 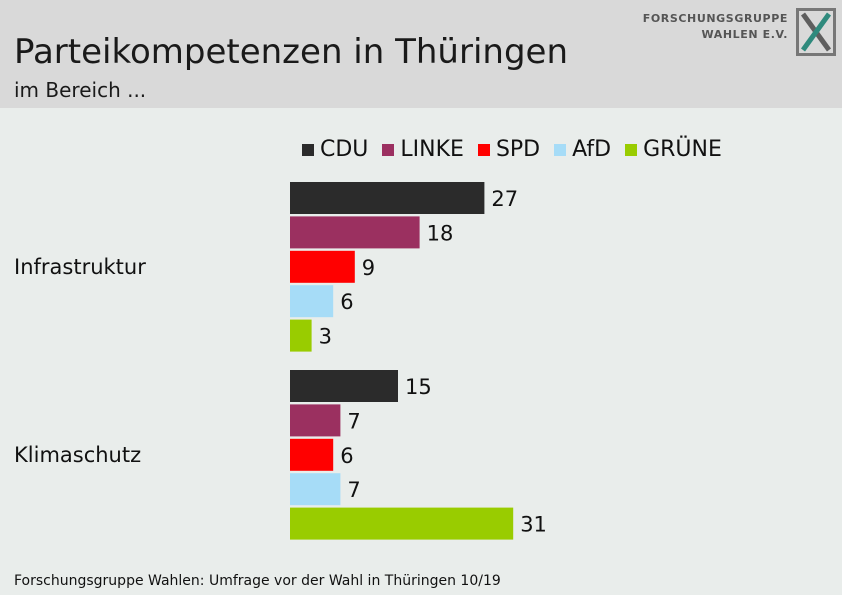 I want to click on bar-linke-infrastruktur, so click(x=355, y=232).